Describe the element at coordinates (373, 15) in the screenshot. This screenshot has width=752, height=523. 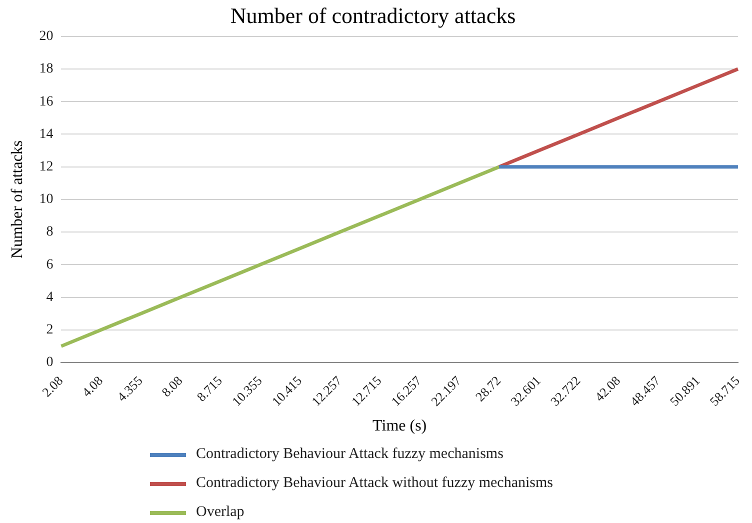
I see `chart-title: Number of contradictory attacks` at that location.